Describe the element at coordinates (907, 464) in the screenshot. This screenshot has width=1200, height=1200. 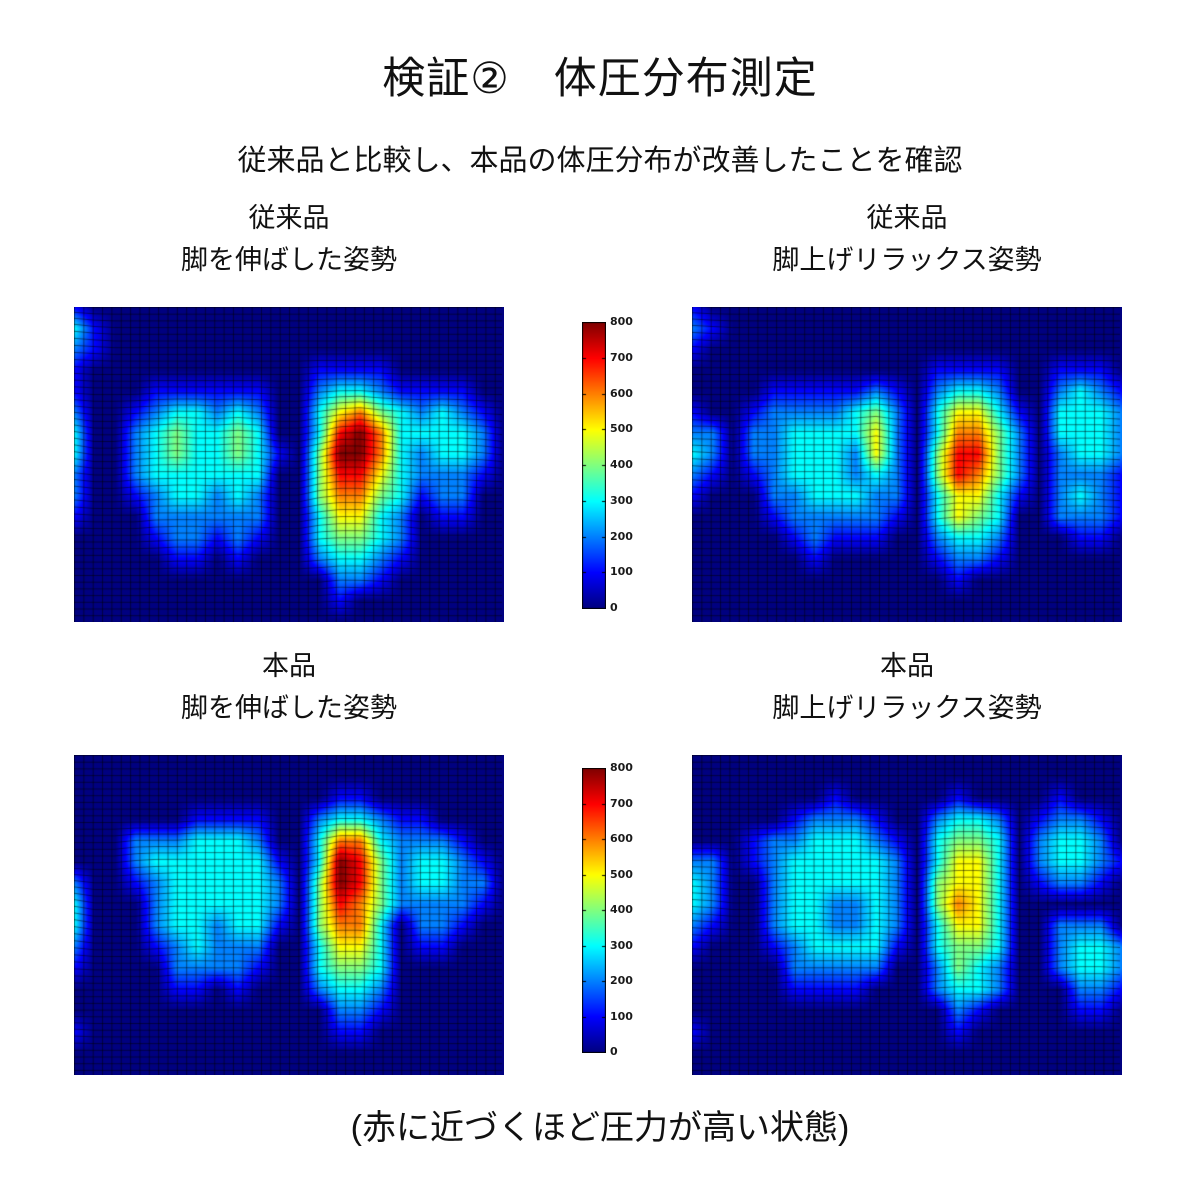
I see `pressure-heatmap-conventional-relax` at that location.